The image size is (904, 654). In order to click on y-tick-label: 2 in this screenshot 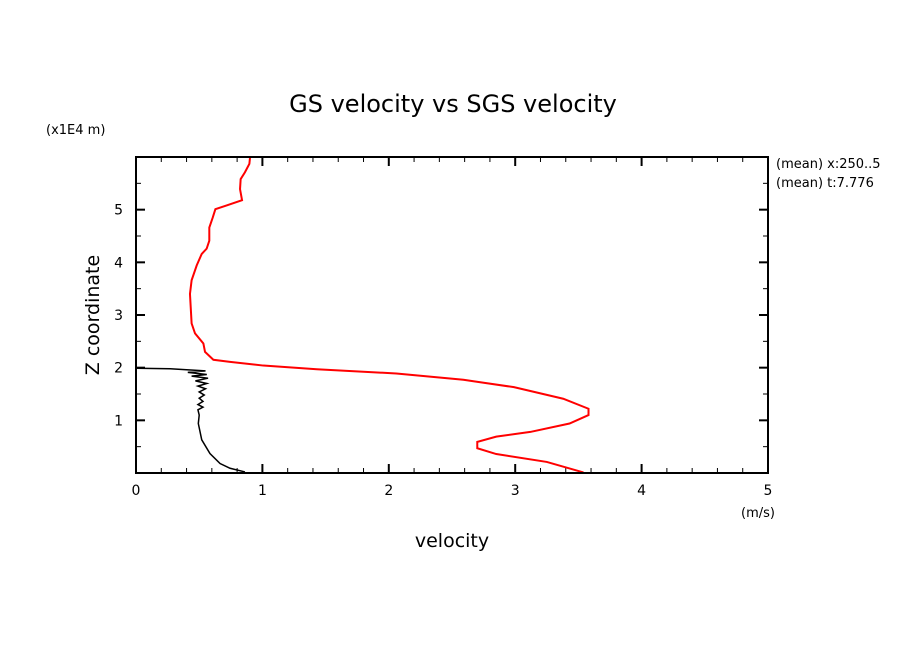, I will do `click(118, 369)`.